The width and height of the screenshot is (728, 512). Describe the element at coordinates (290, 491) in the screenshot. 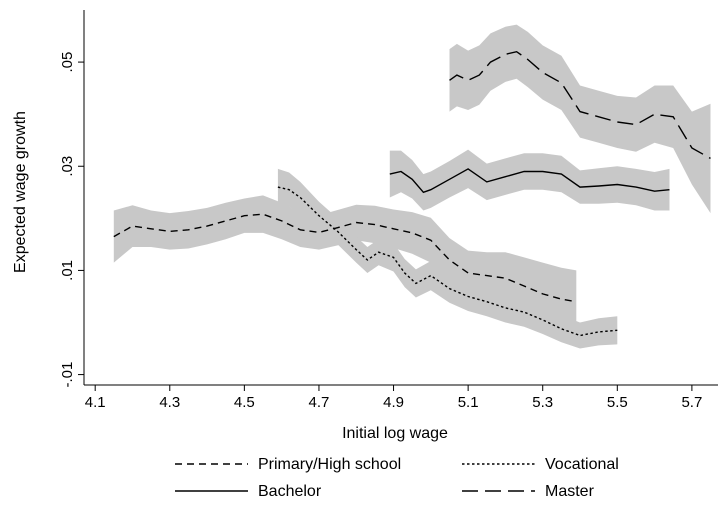

I see `legend-label-bachelor: Bachelor` at that location.